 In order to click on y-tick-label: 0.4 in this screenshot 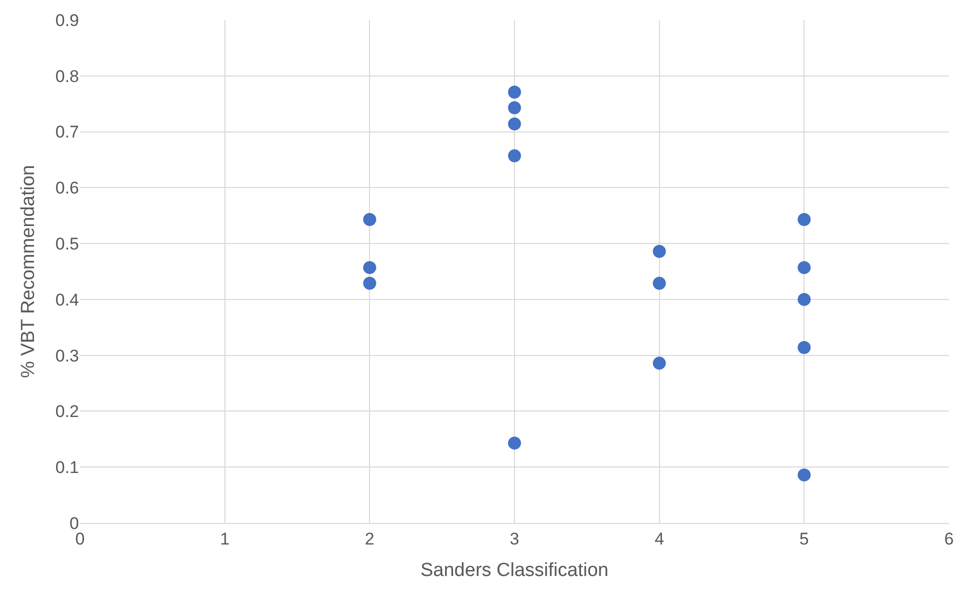, I will do `click(67, 300)`.